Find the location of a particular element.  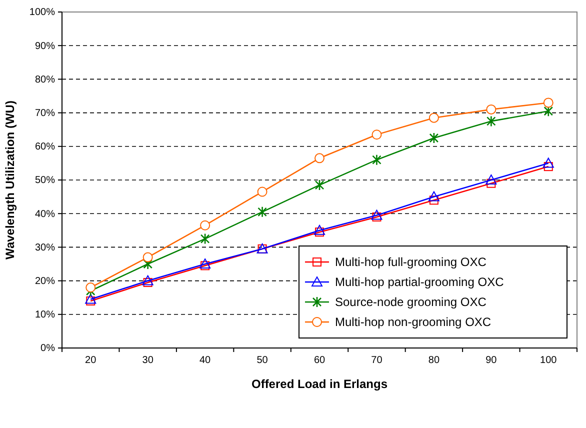

y-tick-label: 30% is located at coordinates (45, 248).